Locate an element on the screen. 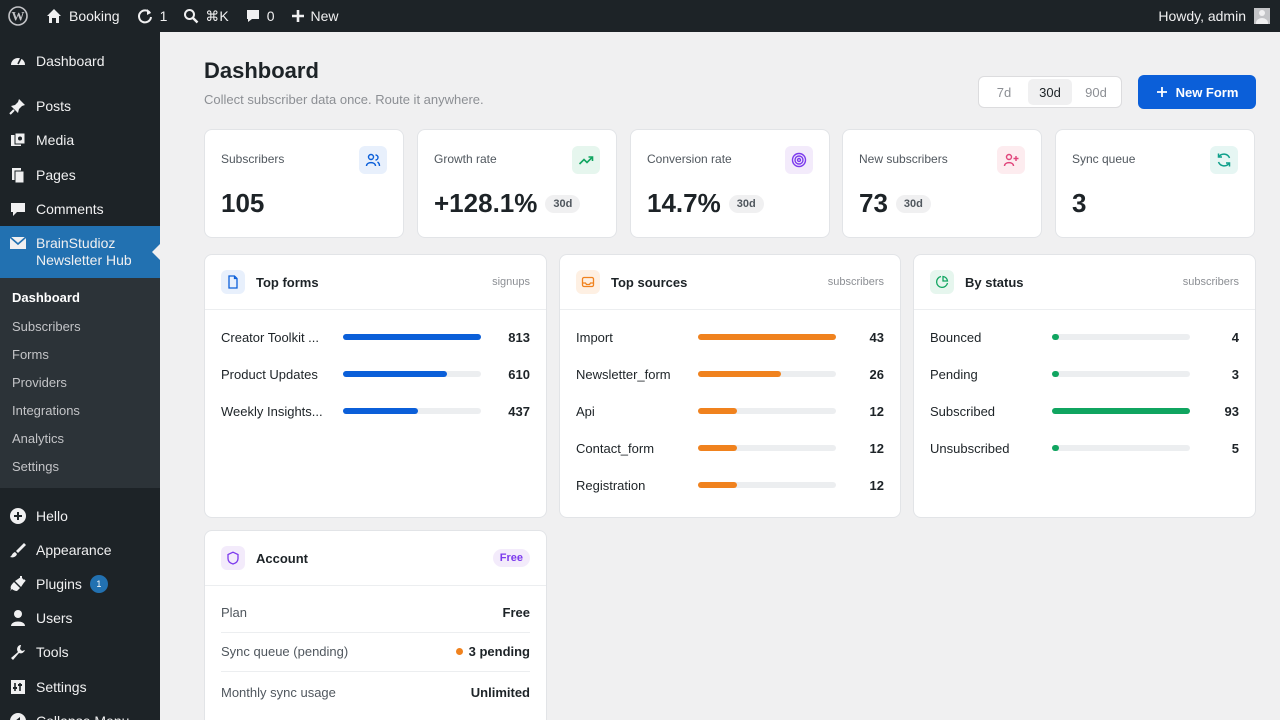 The image size is (1280, 720). pages-icon is located at coordinates (18, 175).